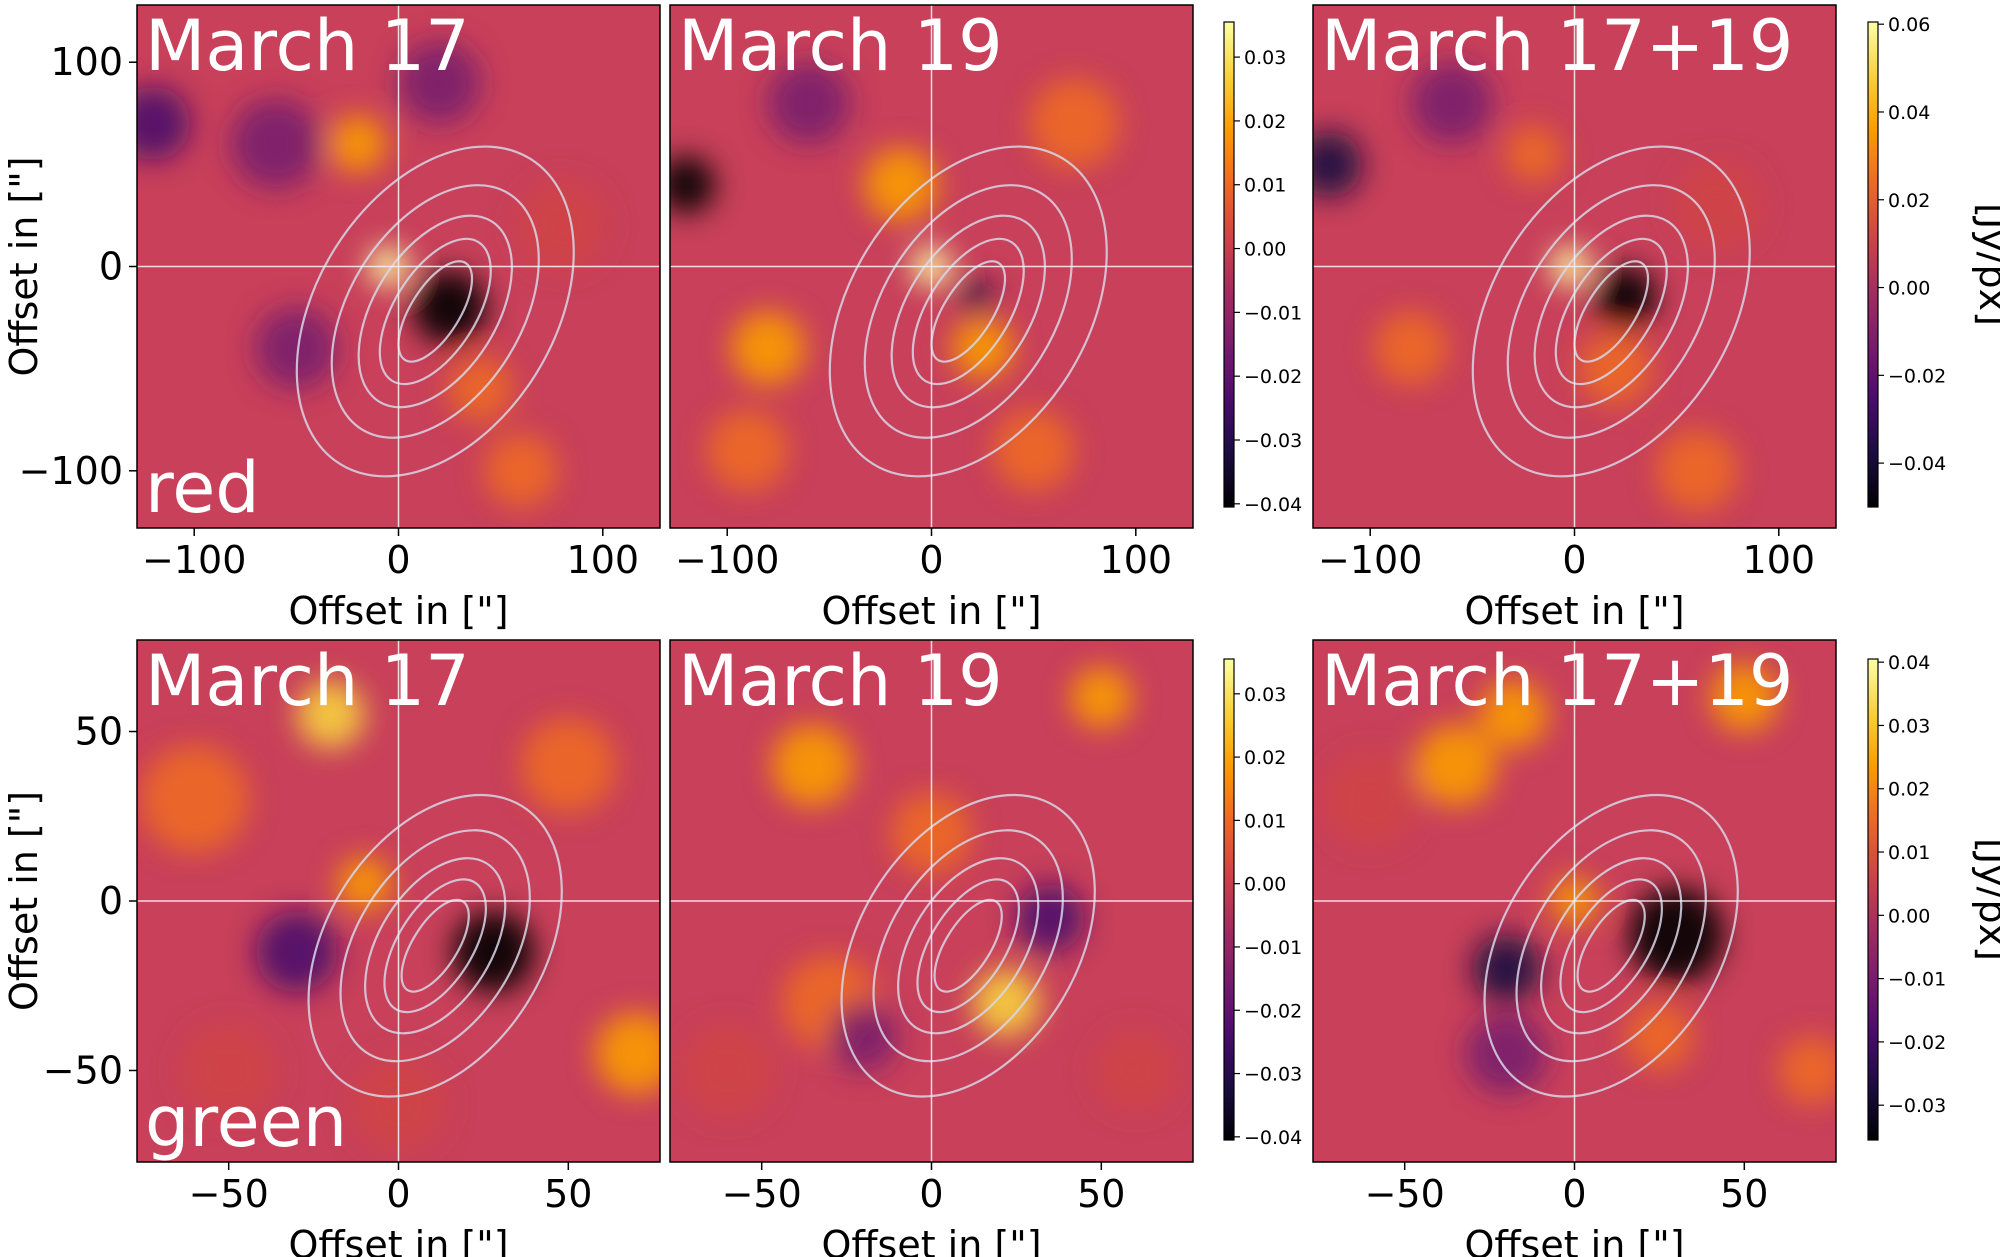 The image size is (2000, 1257). I want to click on y-tick-label: −100, so click(71, 471).